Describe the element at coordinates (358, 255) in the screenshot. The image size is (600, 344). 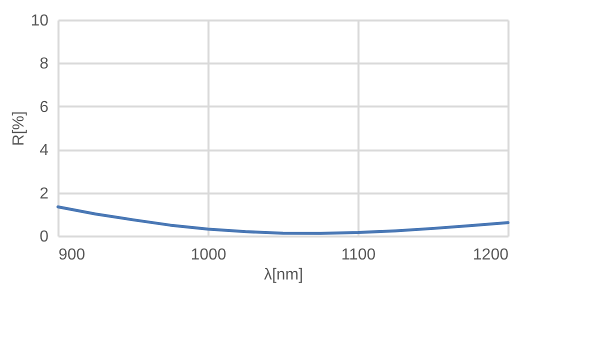
I see `x-tick-label: 1100` at that location.